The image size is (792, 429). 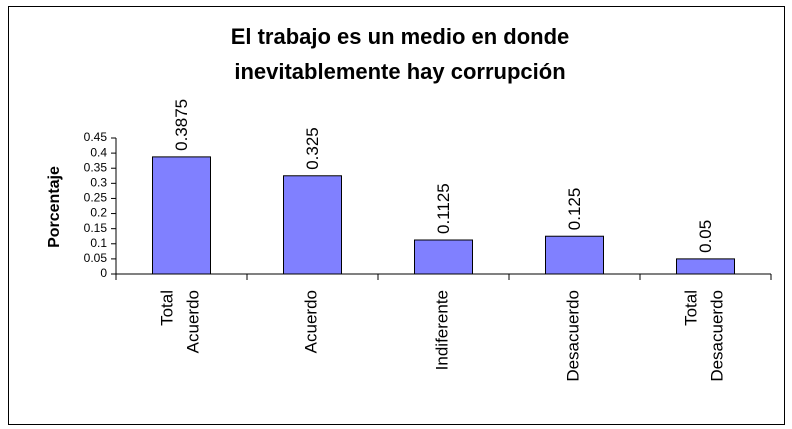 I want to click on x-tick-label: Total Acuerdo, so click(x=180, y=321).